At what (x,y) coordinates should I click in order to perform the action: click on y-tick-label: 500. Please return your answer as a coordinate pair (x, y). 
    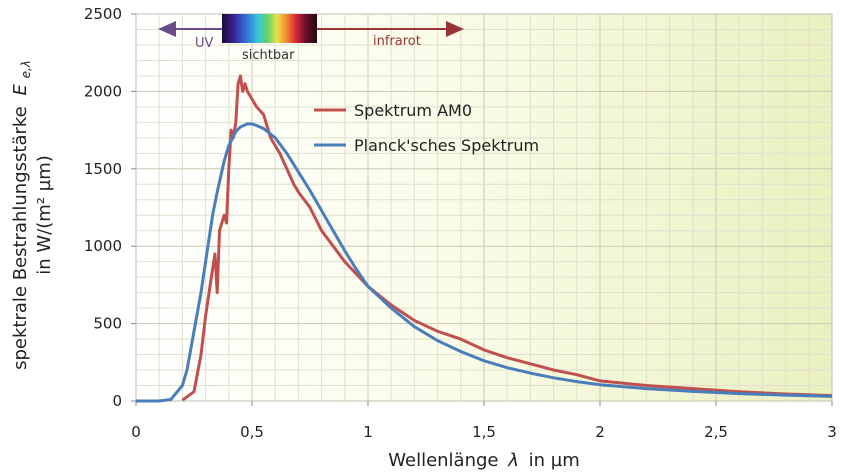
    Looking at the image, I should click on (107, 324).